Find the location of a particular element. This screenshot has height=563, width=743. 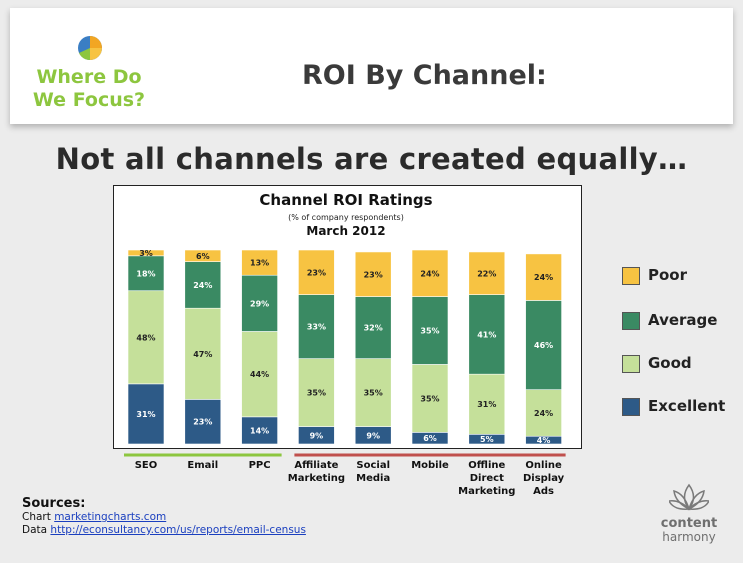

chart-subtitle: (% of company respondents) is located at coordinates (346, 217).